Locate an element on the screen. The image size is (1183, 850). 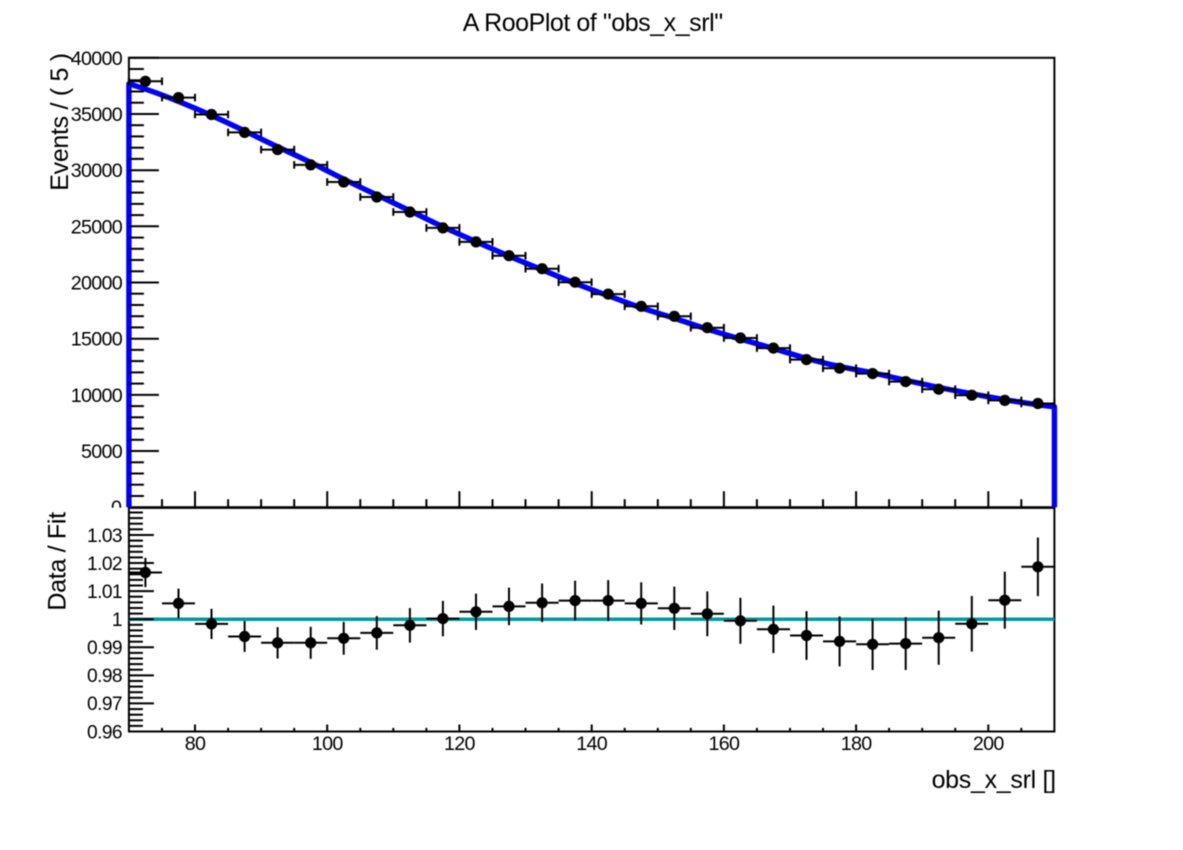
svg-text: 40000 is located at coordinates (97, 59).